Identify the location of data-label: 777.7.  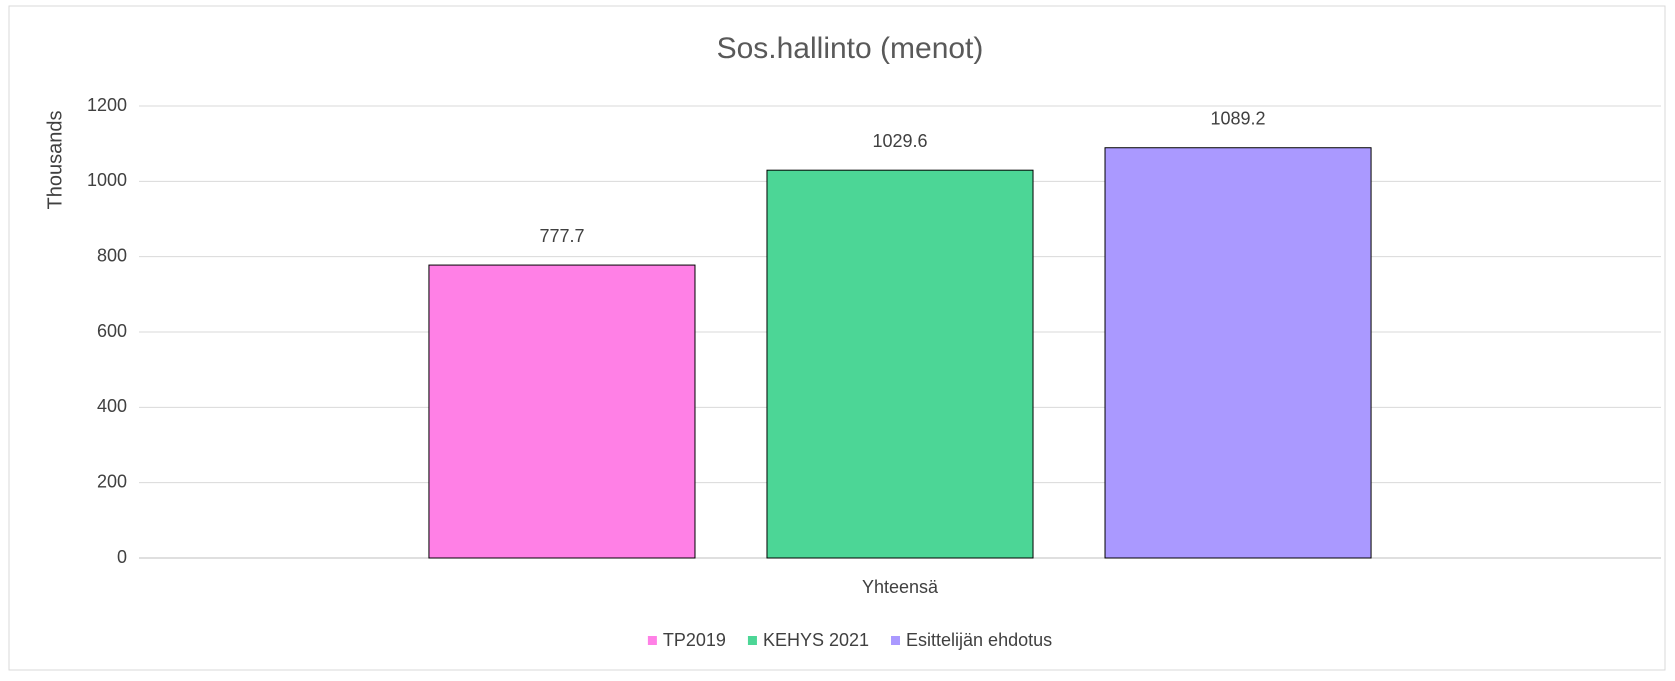
(561, 236).